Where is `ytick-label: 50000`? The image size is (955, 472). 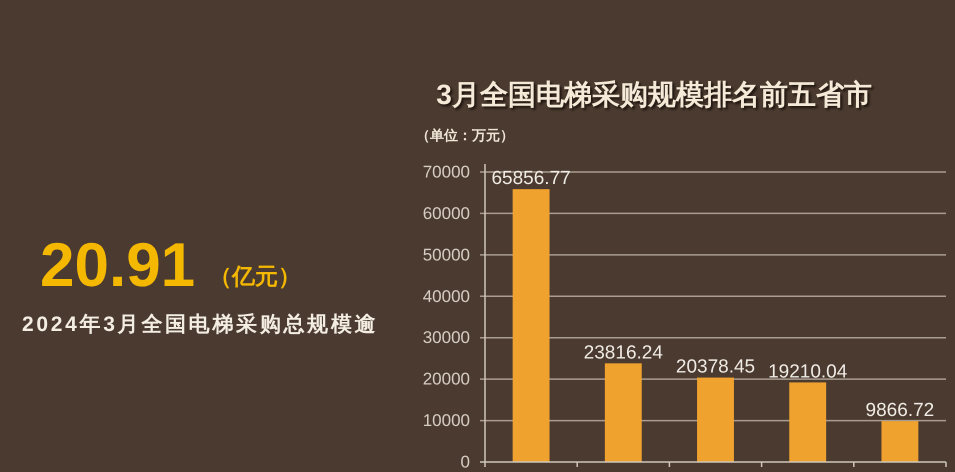
ytick-label: 50000 is located at coordinates (446, 254).